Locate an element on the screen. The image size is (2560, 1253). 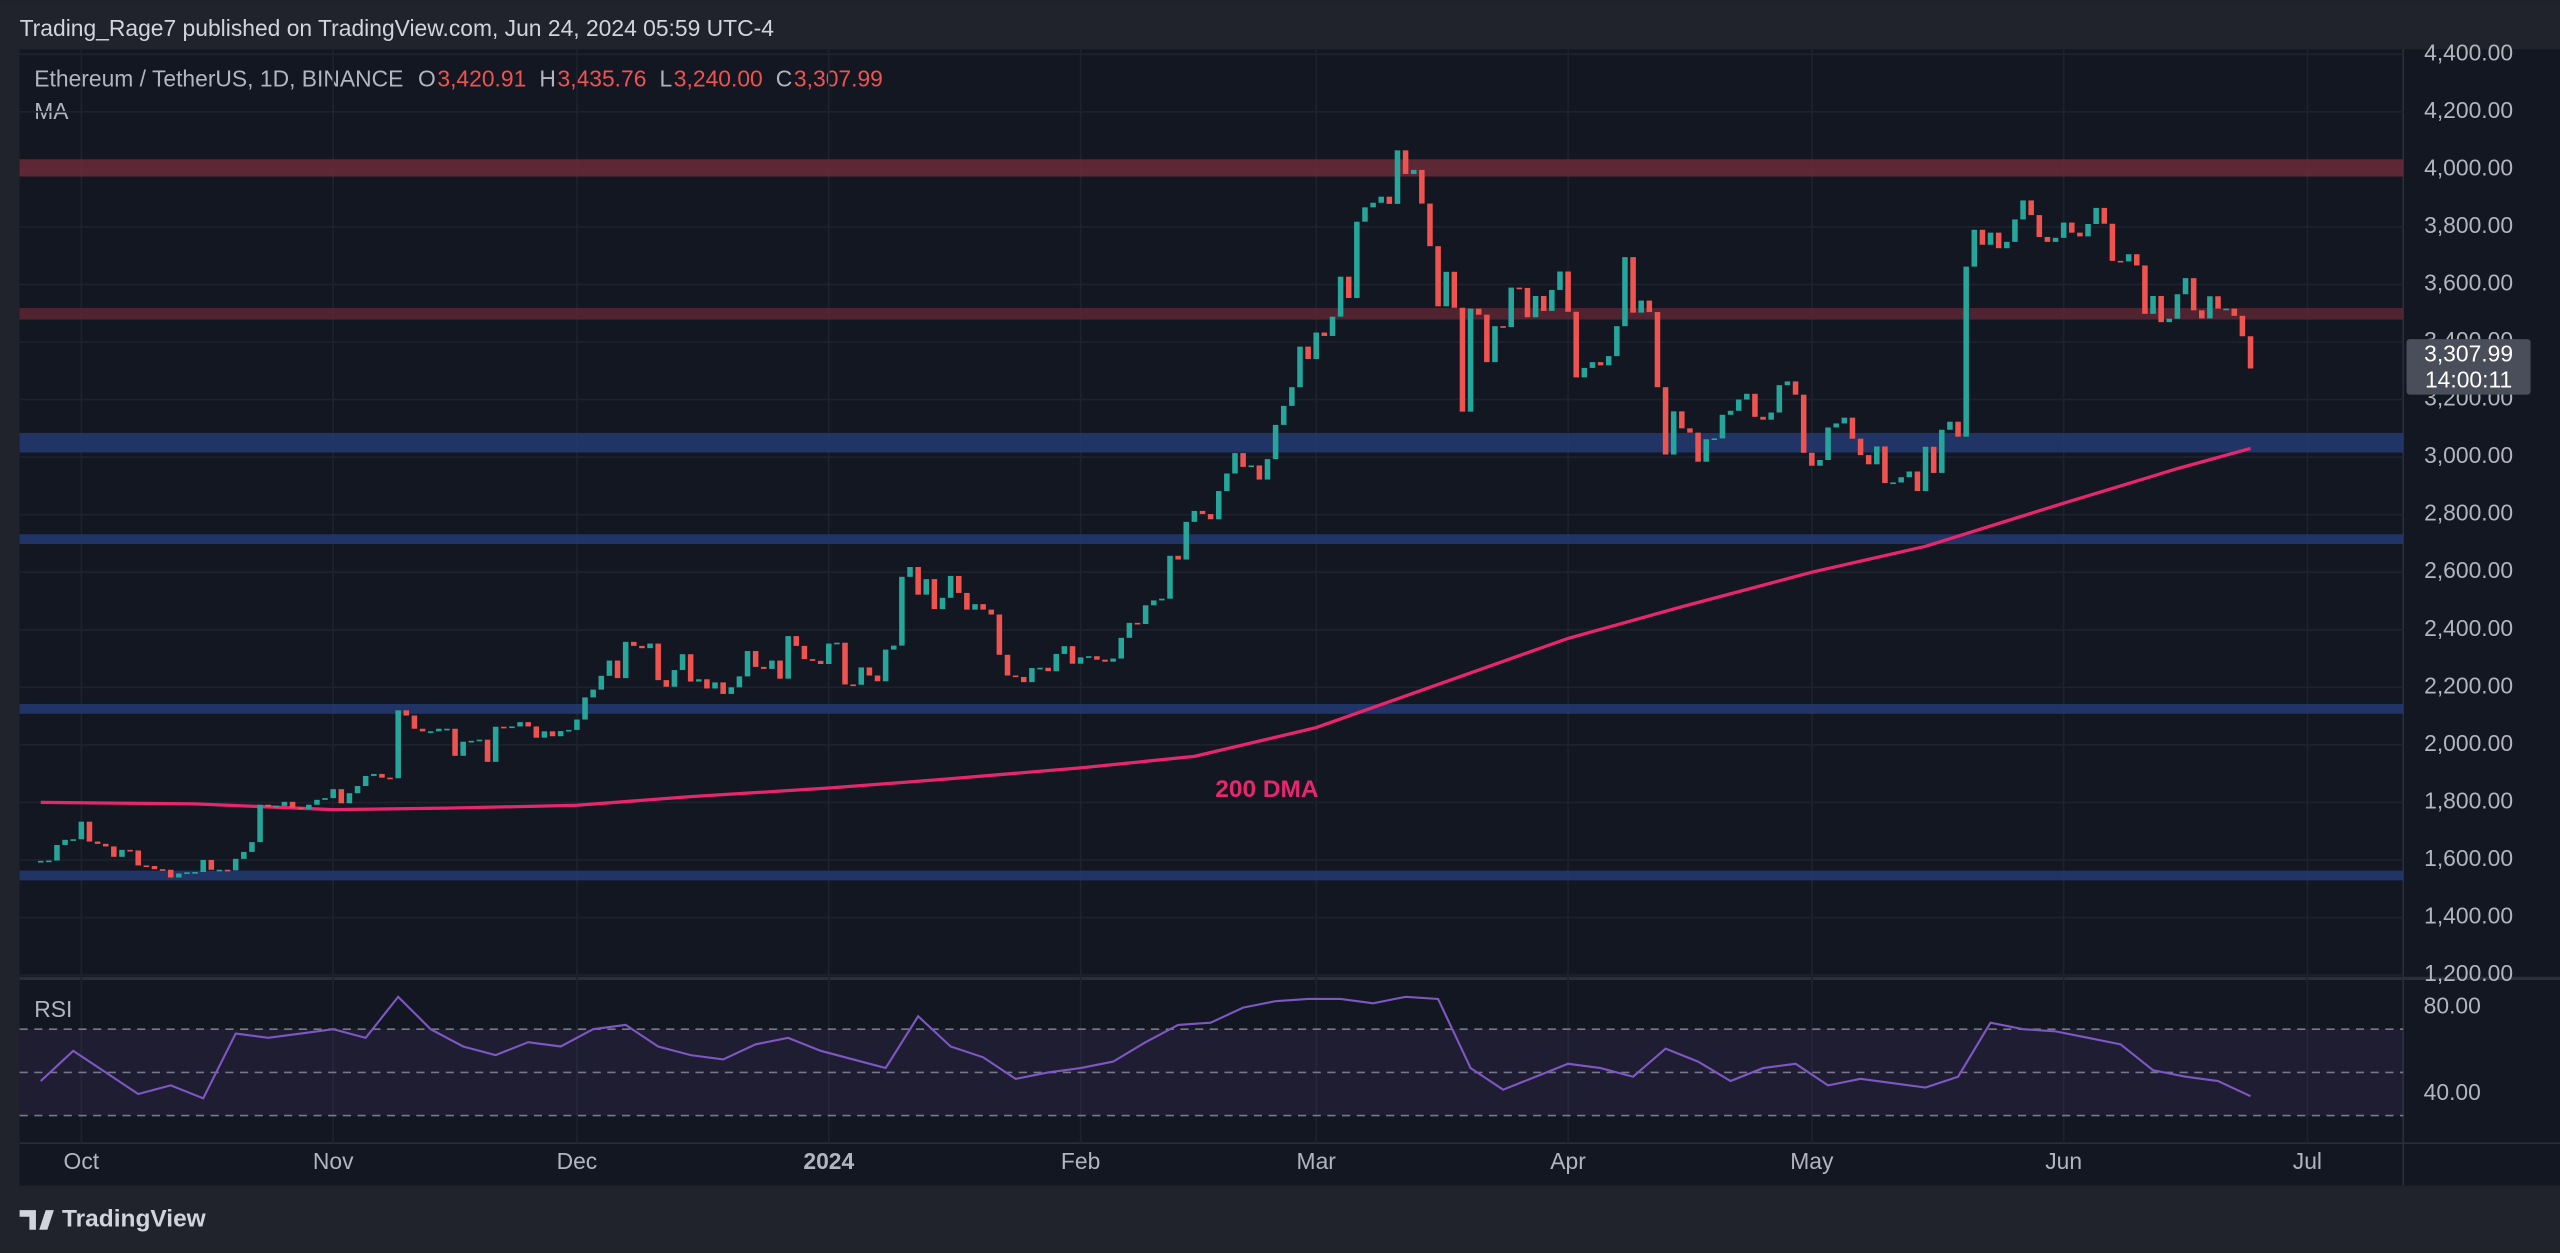
ohlc-key: C is located at coordinates (784, 78).